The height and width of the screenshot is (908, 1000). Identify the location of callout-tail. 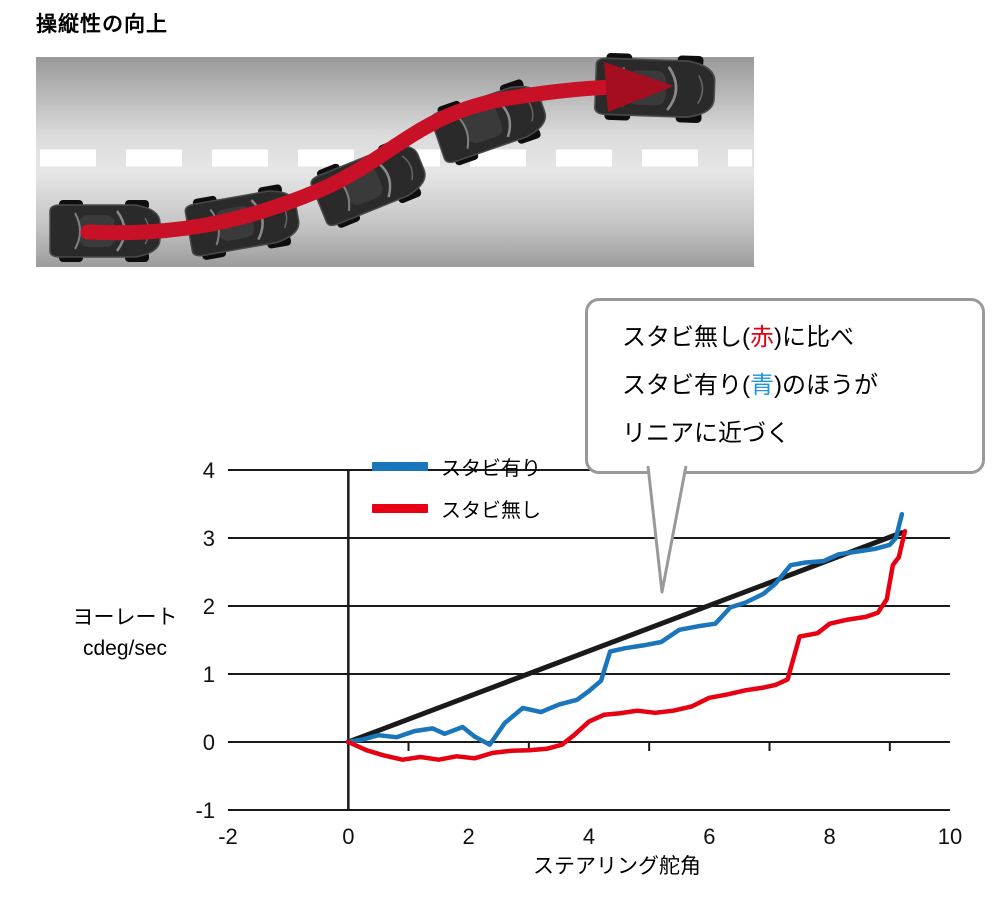
(667, 529).